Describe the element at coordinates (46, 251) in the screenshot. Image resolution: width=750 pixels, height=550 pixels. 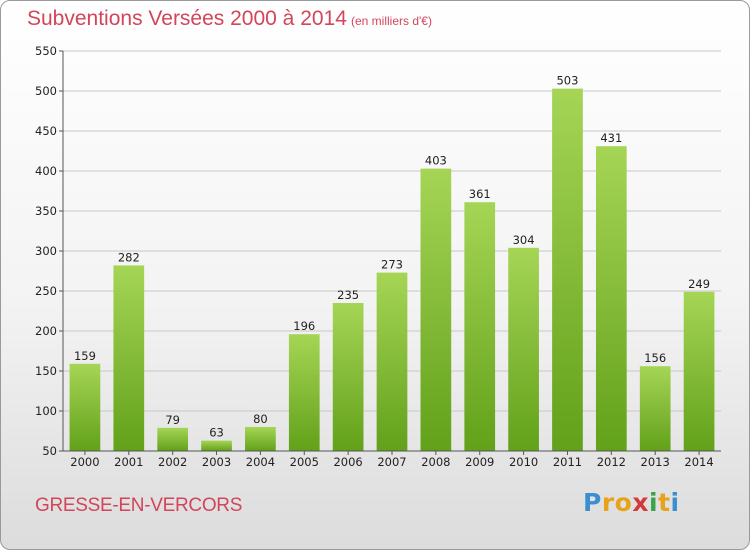
I see `y-tick-label: 300` at that location.